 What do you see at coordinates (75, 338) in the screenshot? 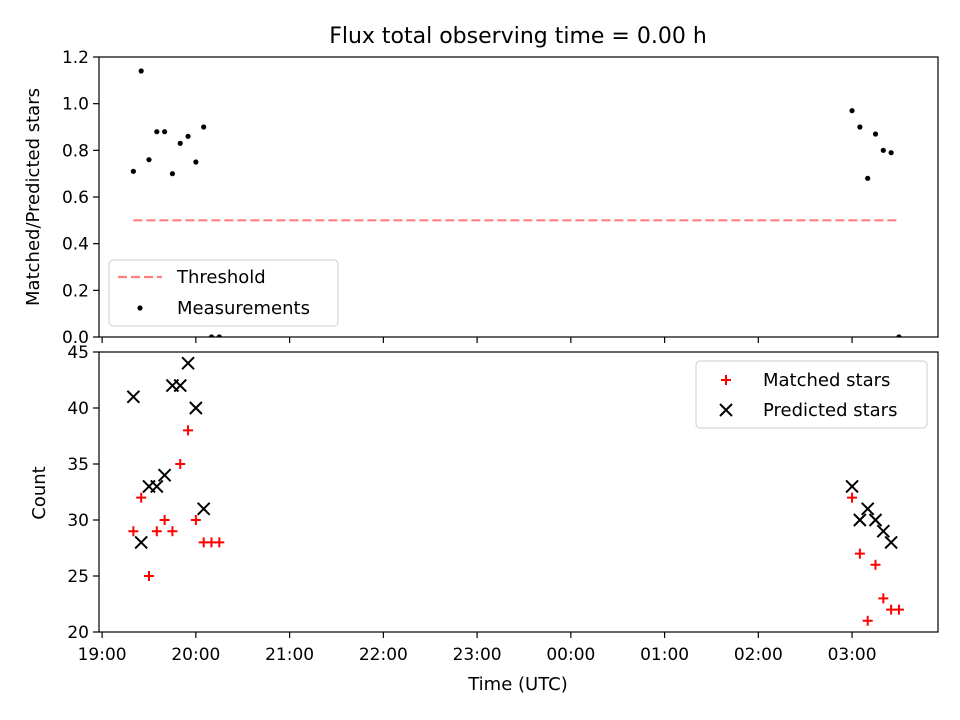
I see `y-tick-label: 0.0` at bounding box center [75, 338].